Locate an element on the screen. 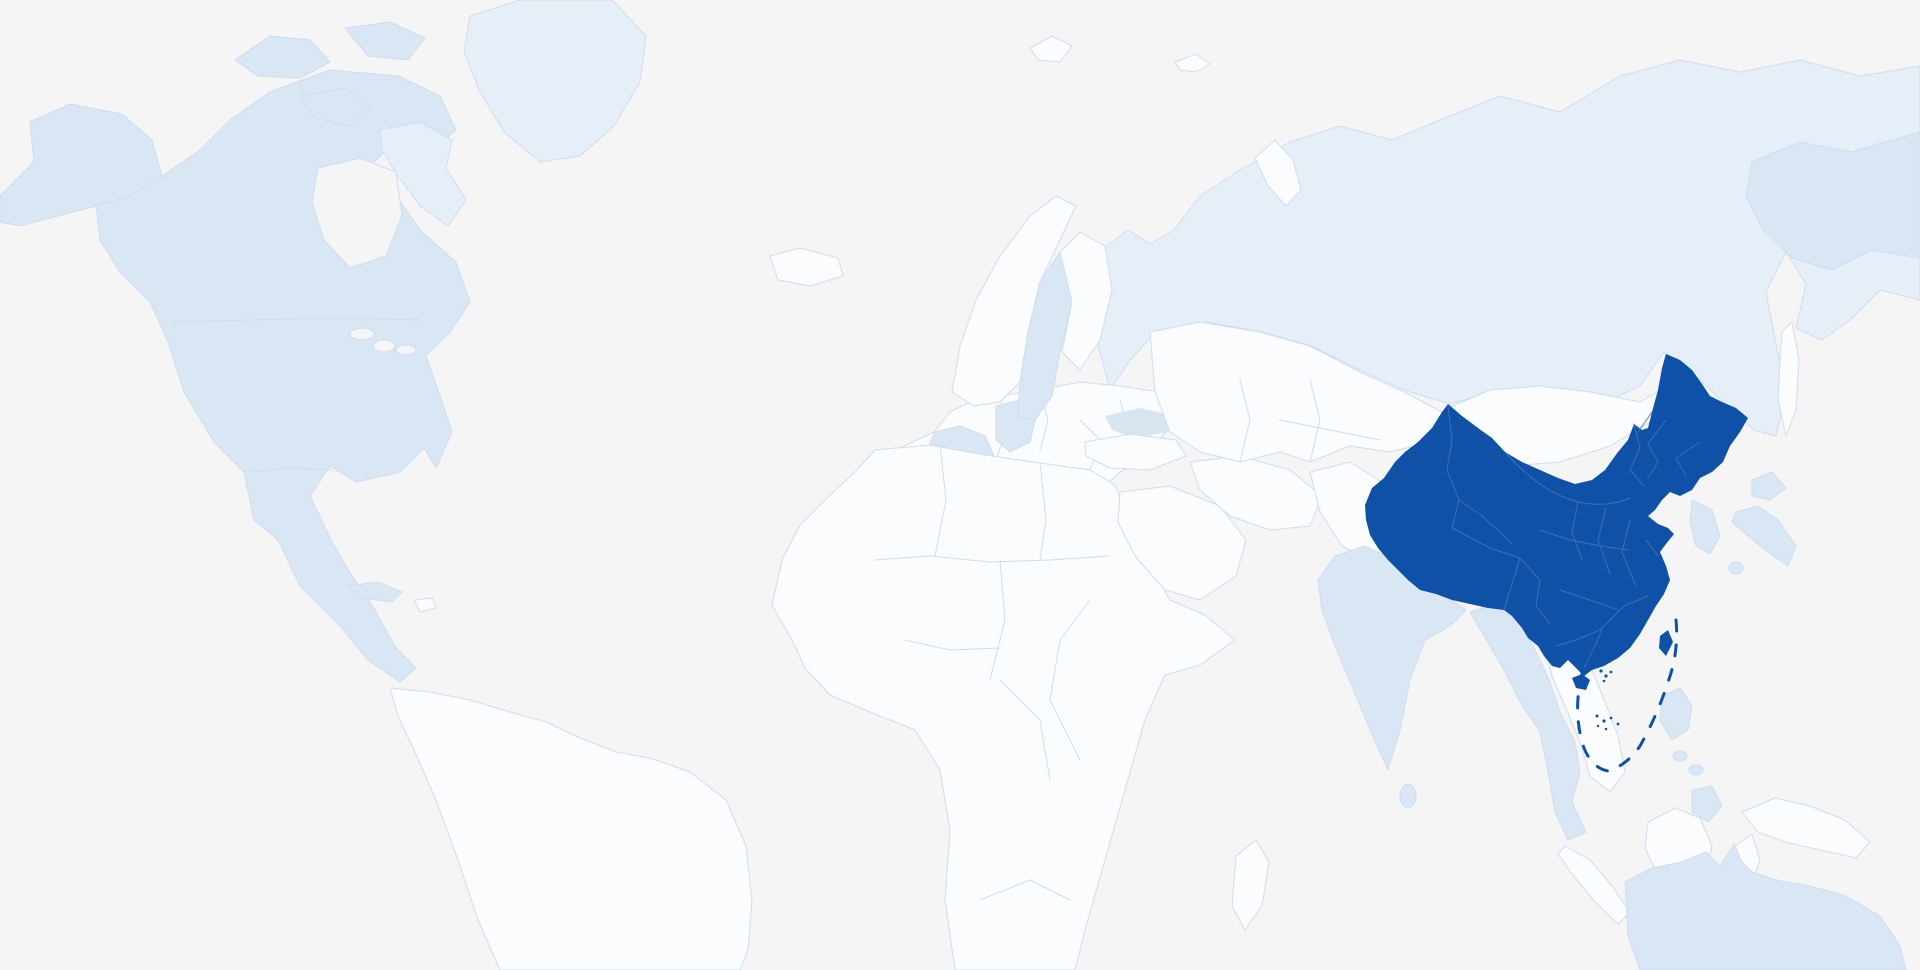  region-madagascar is located at coordinates (1250, 885).